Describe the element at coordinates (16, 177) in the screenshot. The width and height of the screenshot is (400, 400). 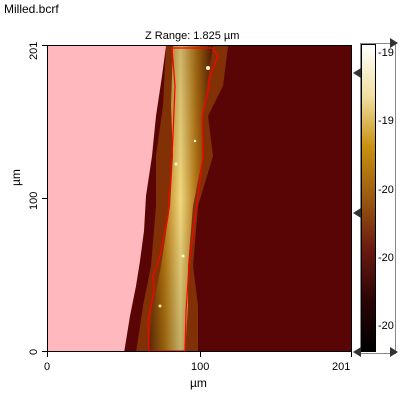
I see `y-axis-label: µm` at that location.